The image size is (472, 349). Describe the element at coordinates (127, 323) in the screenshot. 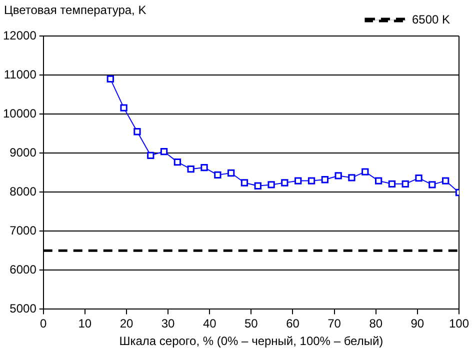

I see `x-tick-label: 20` at that location.